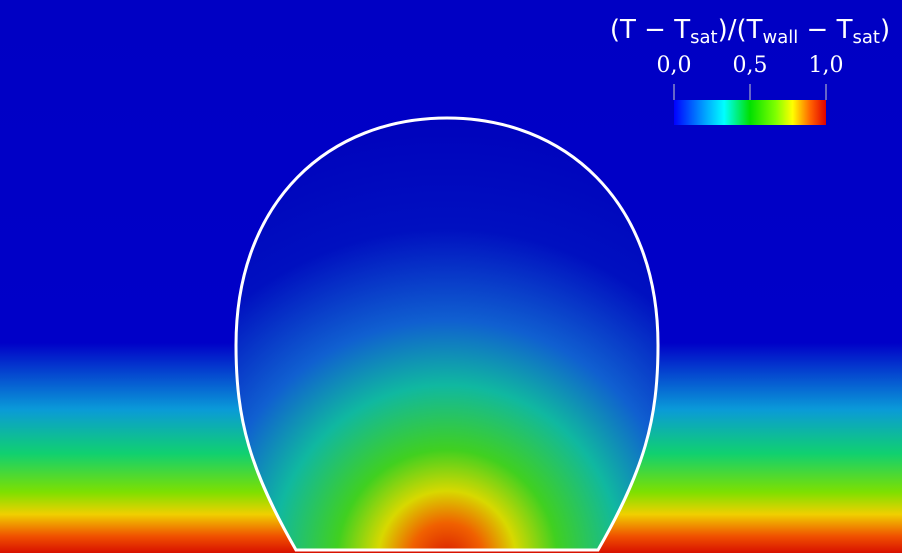 The image size is (902, 553). I want to click on title-part: )/(T, so click(740, 30).